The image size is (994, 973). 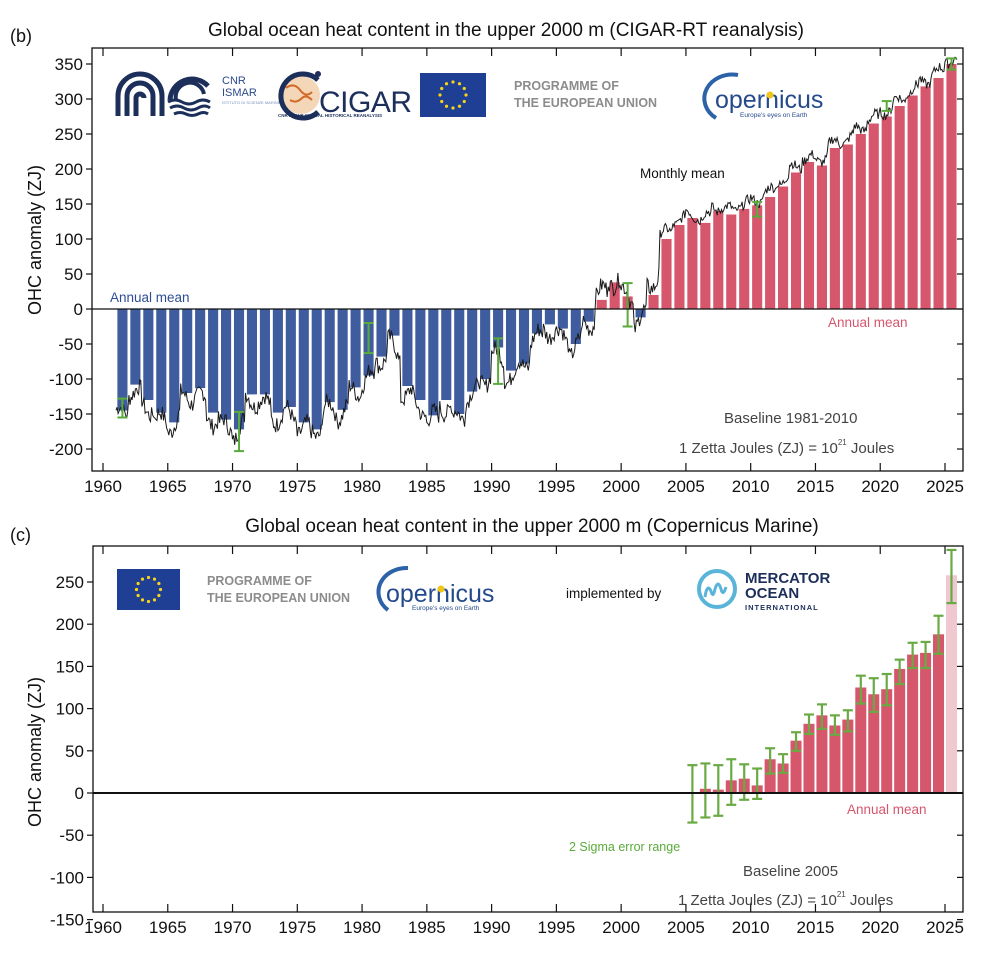 I want to click on bar-1992, so click(x=524, y=336).